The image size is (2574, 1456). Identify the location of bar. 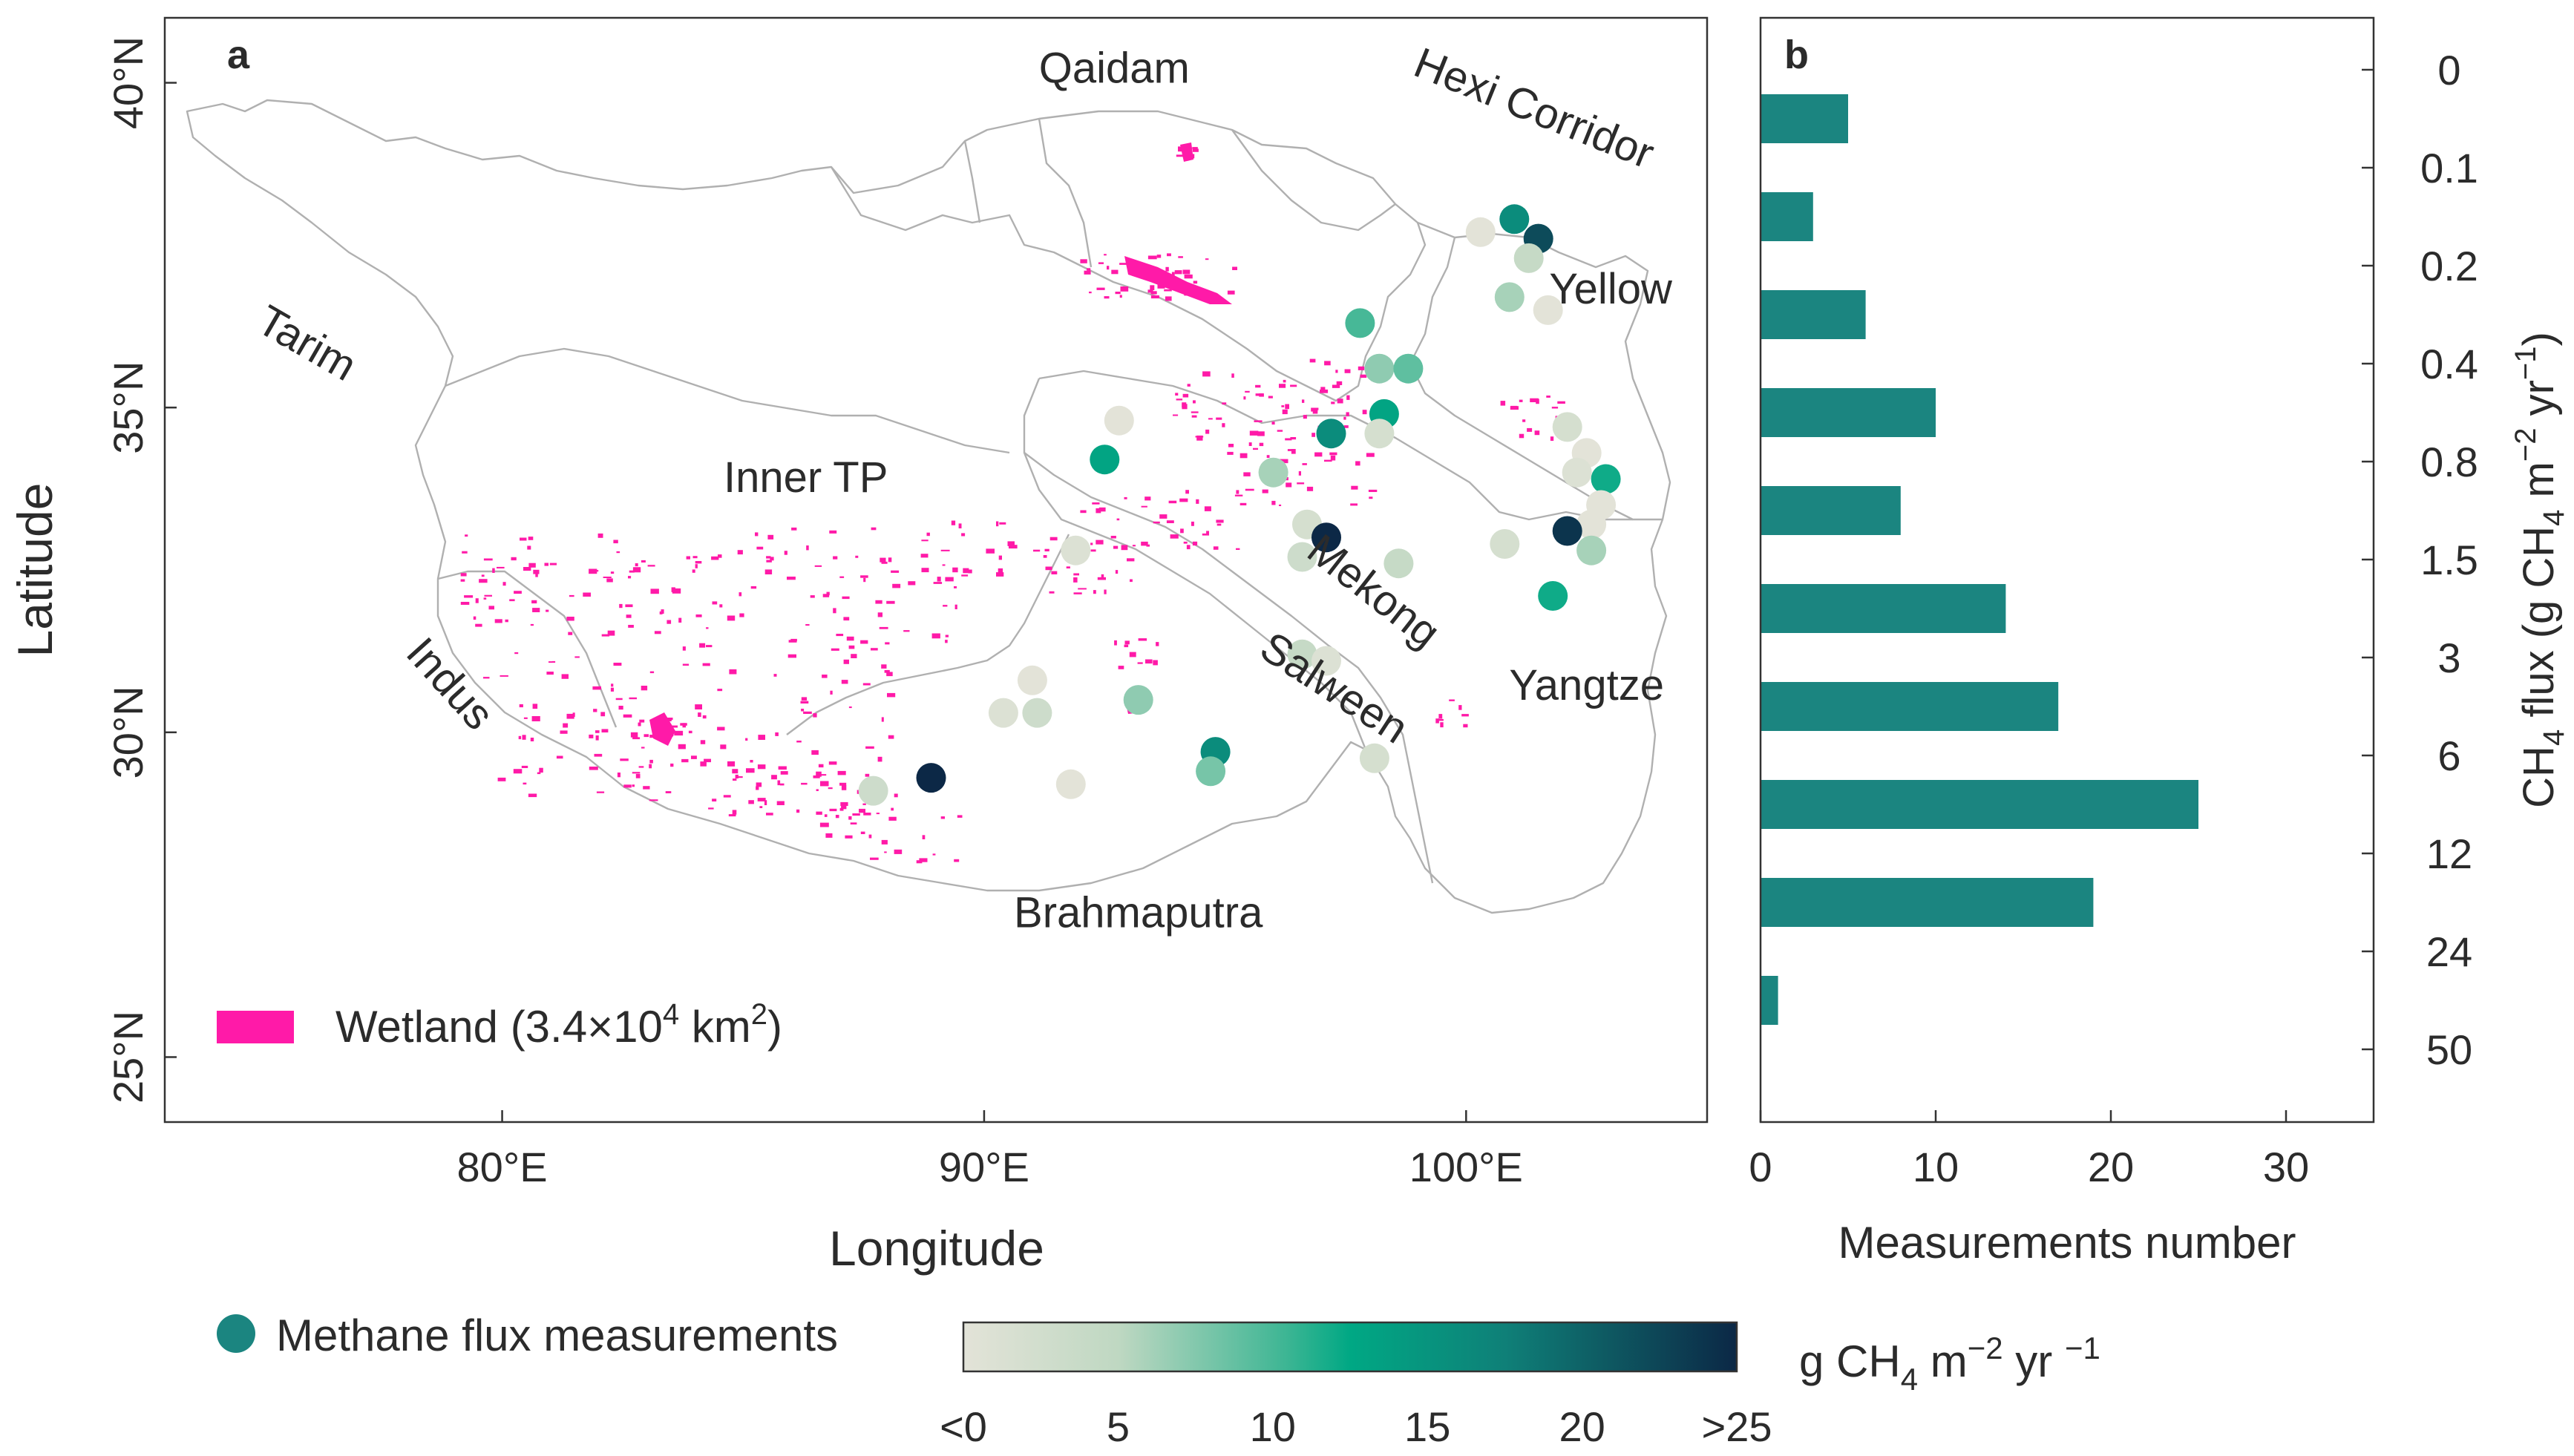
(1787, 217).